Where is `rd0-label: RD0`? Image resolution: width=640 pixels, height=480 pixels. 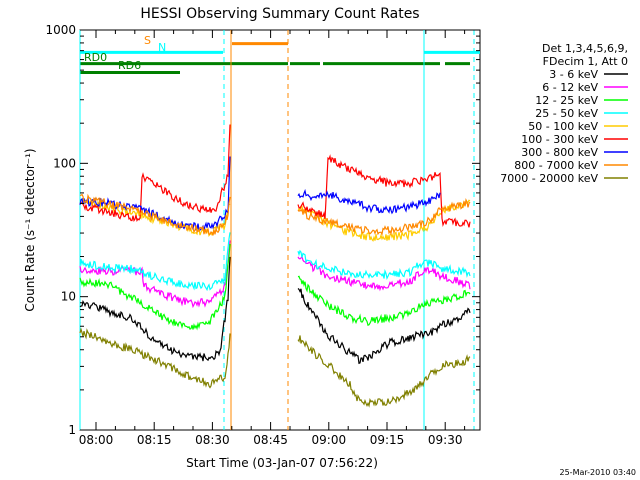 rd0-label: RD0 is located at coordinates (95, 57).